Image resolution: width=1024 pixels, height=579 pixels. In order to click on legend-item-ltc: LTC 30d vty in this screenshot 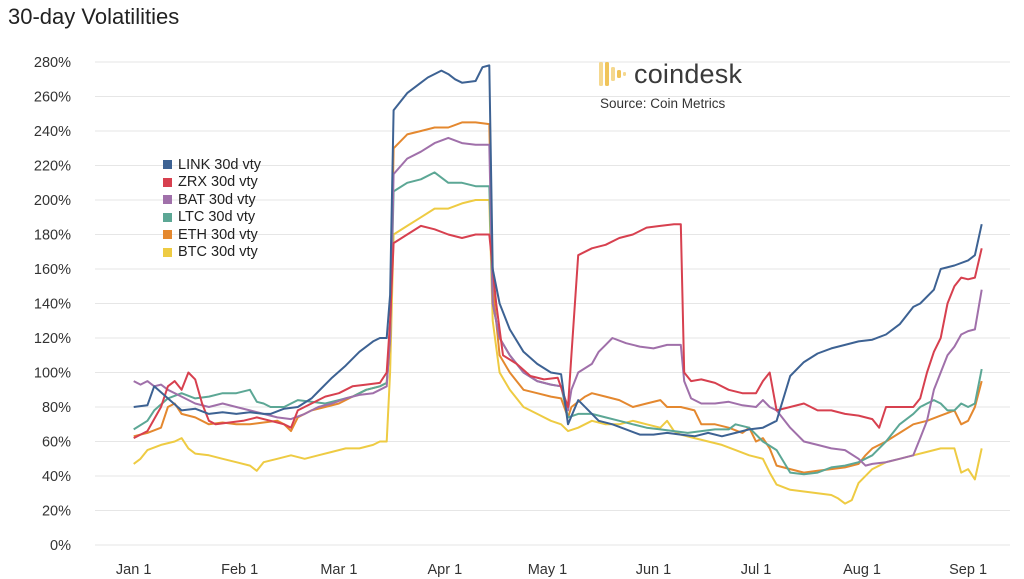, I will do `click(212, 218)`.